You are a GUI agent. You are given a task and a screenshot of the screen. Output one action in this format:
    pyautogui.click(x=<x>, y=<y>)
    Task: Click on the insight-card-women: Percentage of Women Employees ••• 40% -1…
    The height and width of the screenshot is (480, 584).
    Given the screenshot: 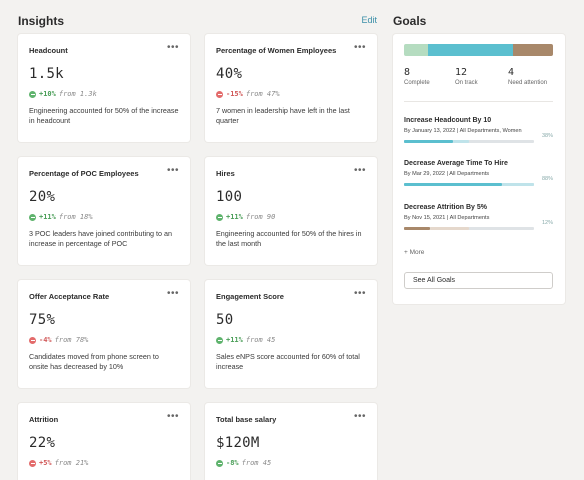 What is the action you would take?
    pyautogui.click(x=291, y=88)
    